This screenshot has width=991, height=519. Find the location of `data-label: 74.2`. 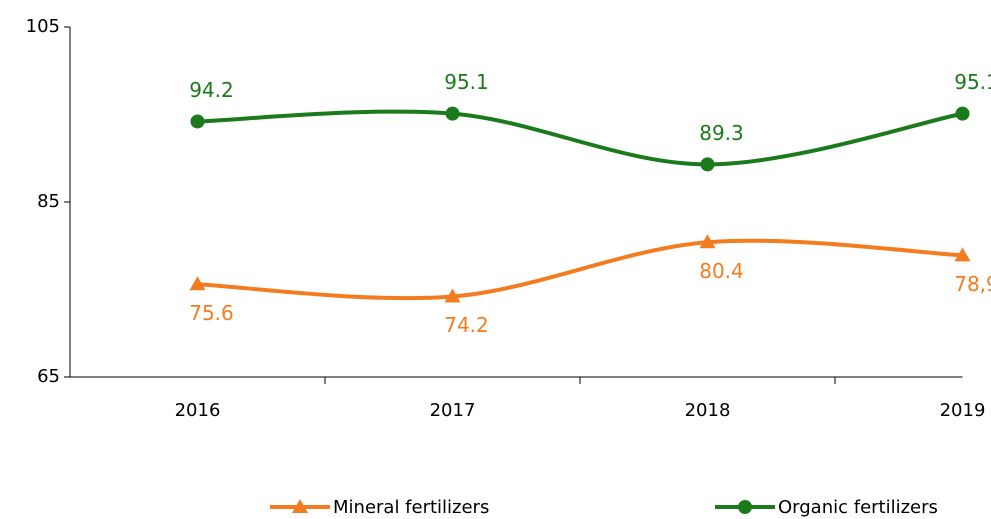

data-label: 74.2 is located at coordinates (466, 325).